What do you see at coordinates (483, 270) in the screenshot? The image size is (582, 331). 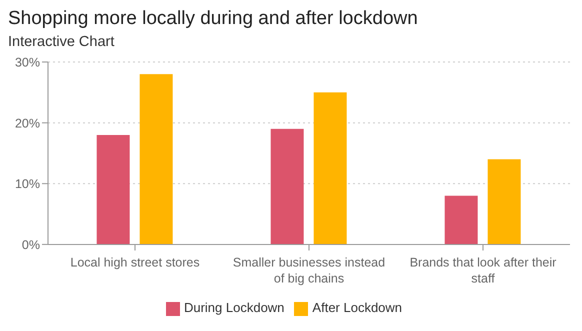 I see `x-tick-label: Brands that look after their staff` at bounding box center [483, 270].